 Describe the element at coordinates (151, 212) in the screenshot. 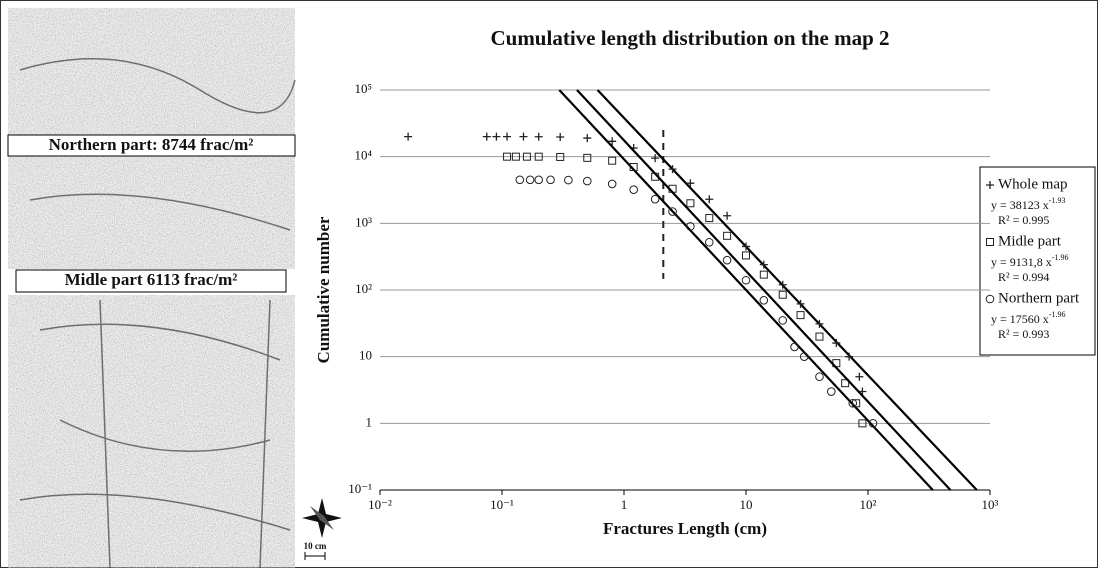

I see `photo-middle` at that location.